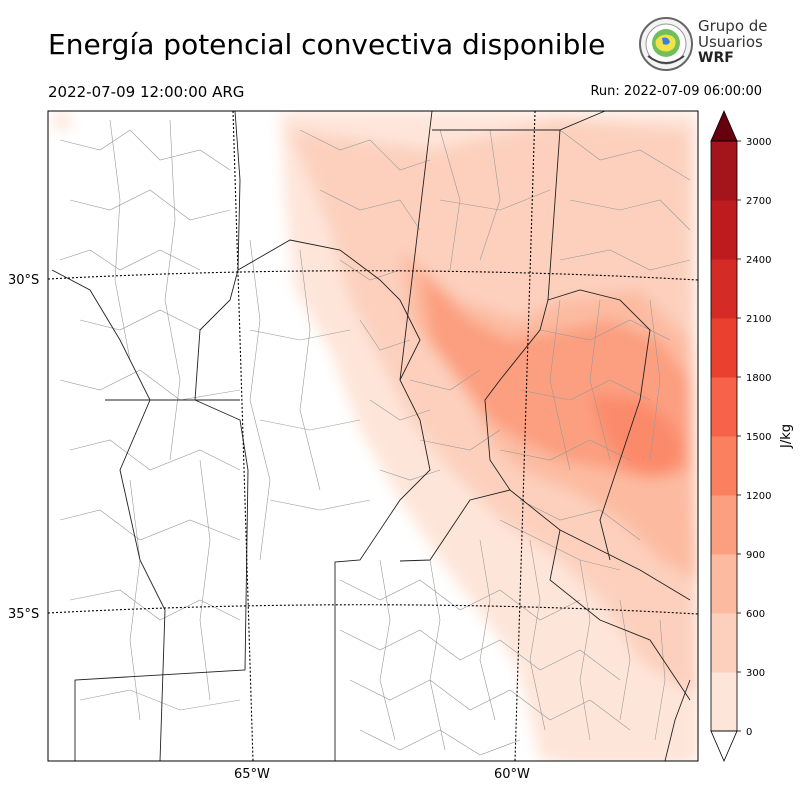  I want to click on lon-label-60w: 60°W, so click(512, 774).